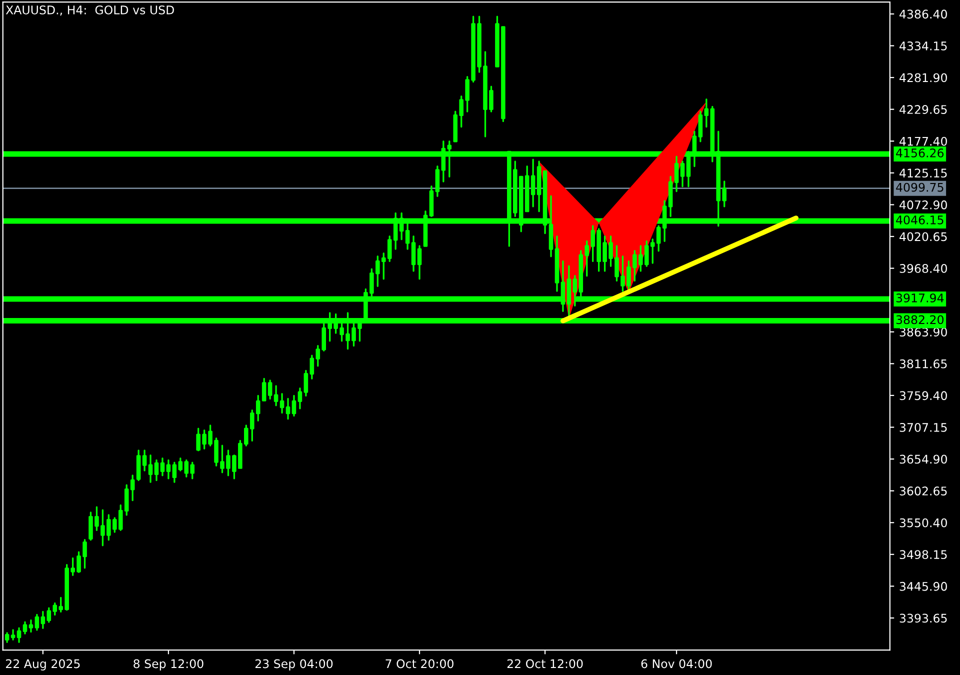  Describe the element at coordinates (923, 363) in the screenshot. I see `y-tick-label: 3811.65` at that location.